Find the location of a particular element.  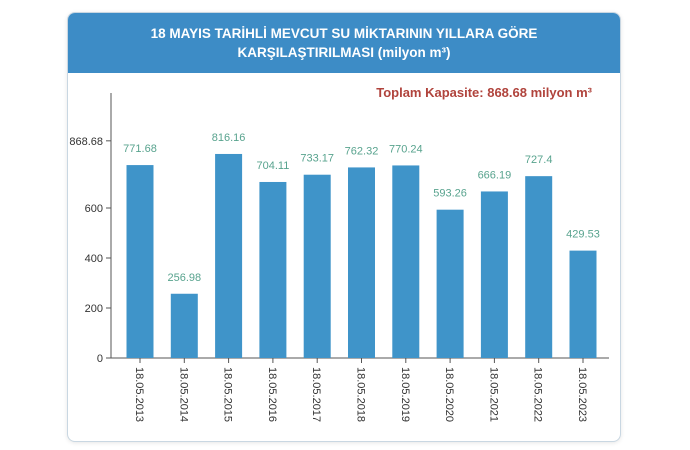

x-tick-label: 18.05.2021 is located at coordinates (493, 394).